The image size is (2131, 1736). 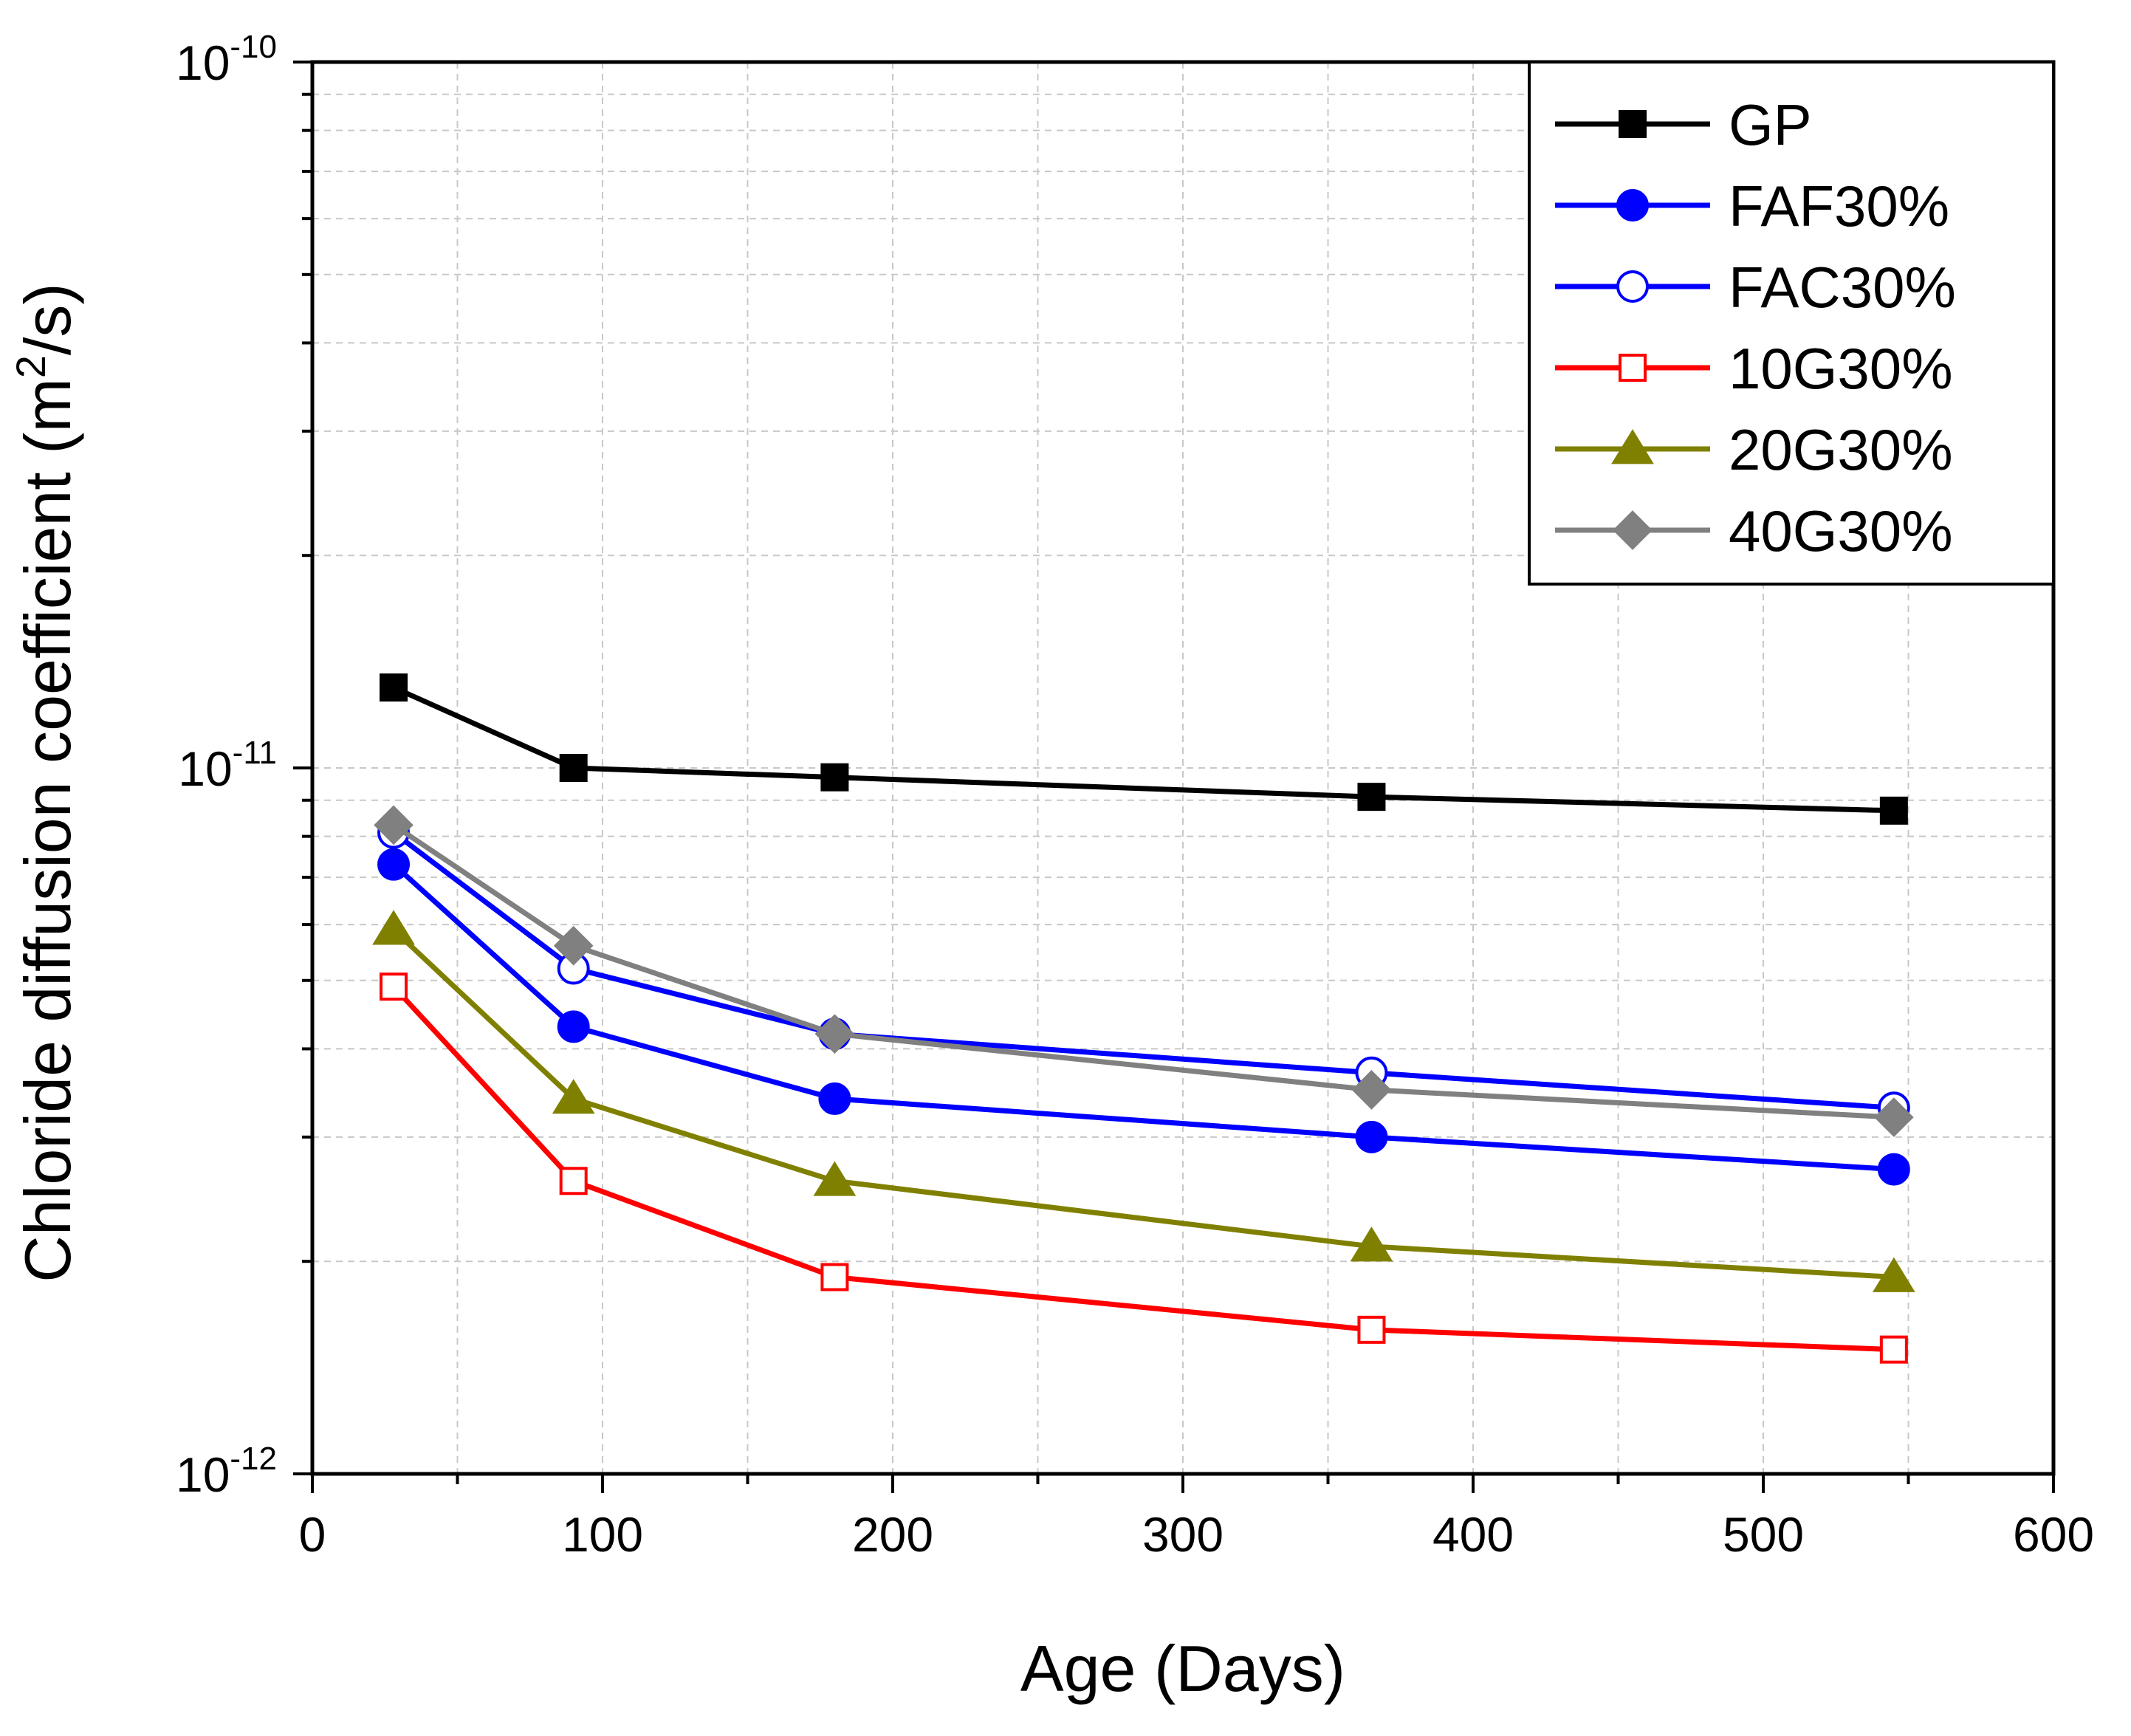 I want to click on legend-label-20g30: 20G30%, so click(x=1841, y=449).